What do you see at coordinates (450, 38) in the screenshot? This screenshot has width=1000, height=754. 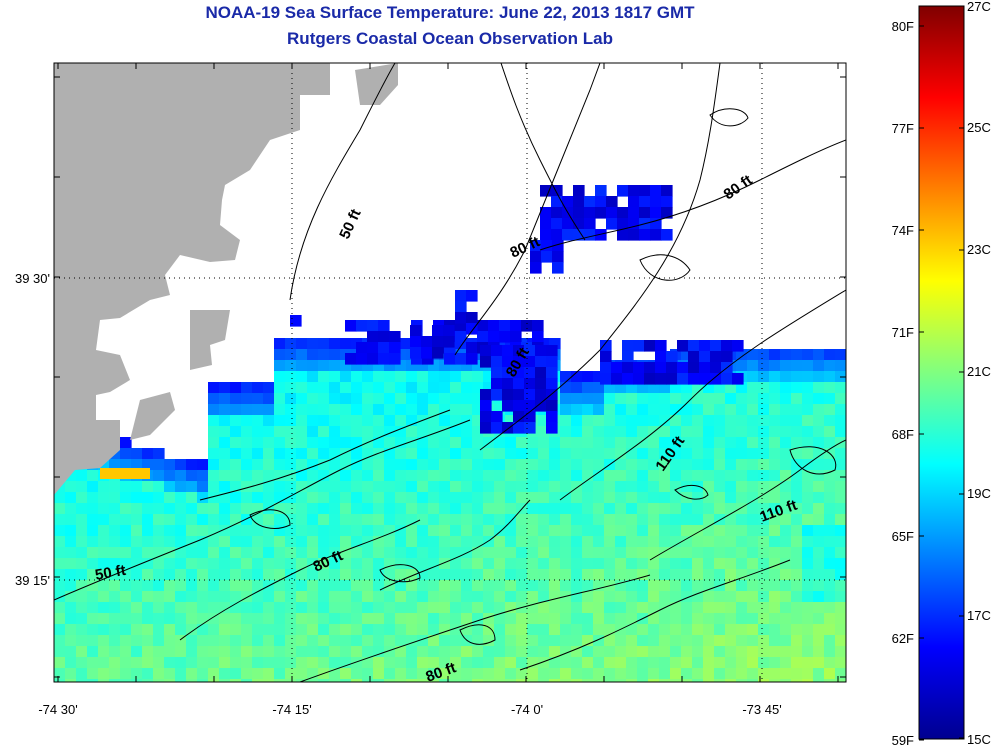 I see `map-subtitle: Rutgers Coastal Ocean Observation Lab` at bounding box center [450, 38].